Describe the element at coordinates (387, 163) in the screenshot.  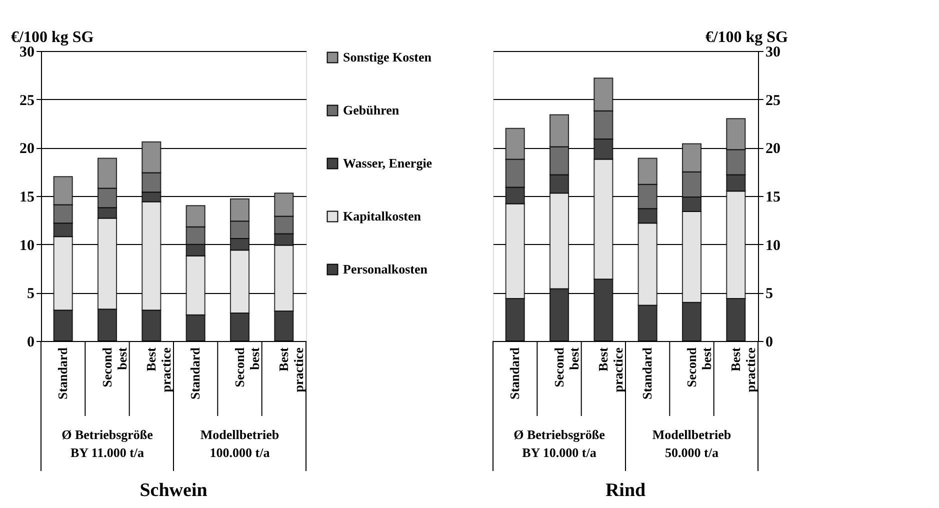
I see `legend-label: Wasser, Energie` at that location.